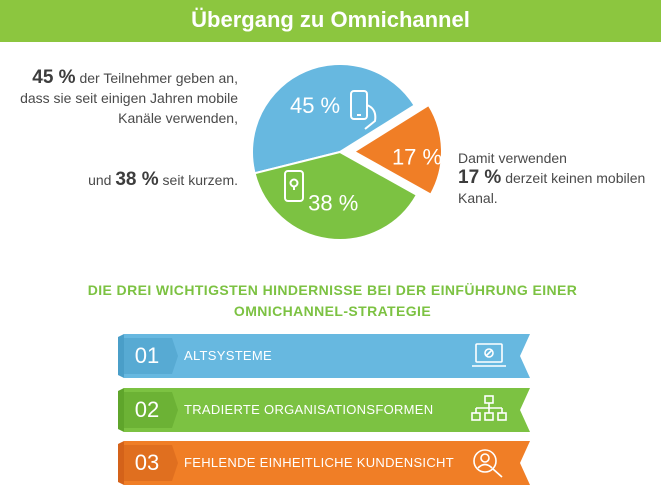  Describe the element at coordinates (489, 408) in the screenshot. I see `org-chart-icon` at that location.